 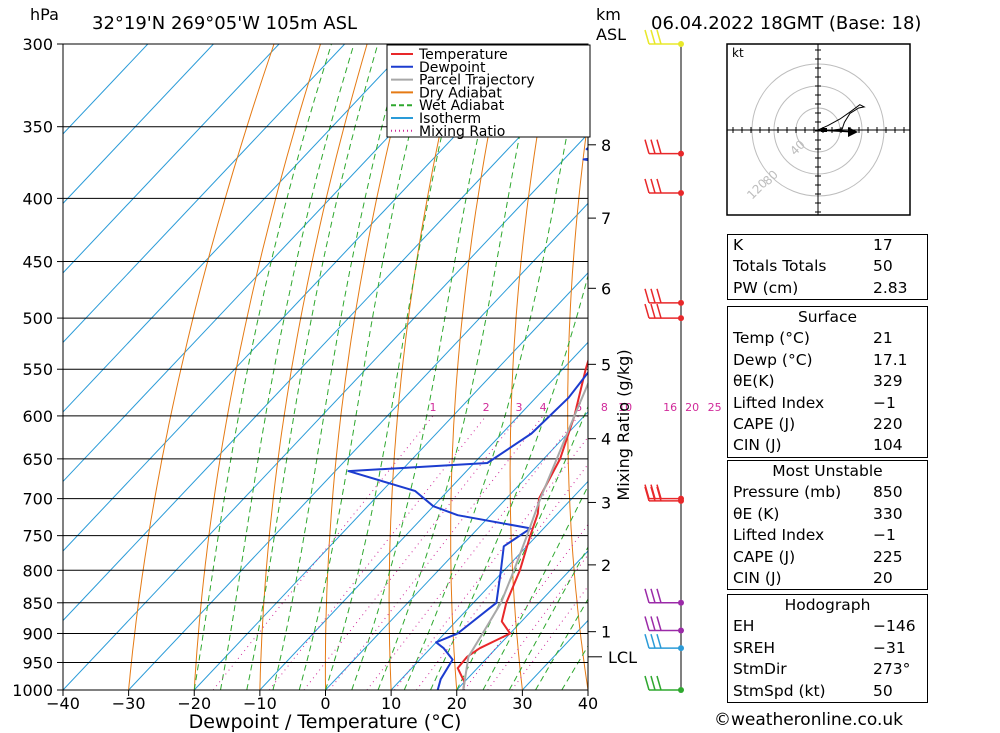 I want to click on row-label: SREH, so click(x=754, y=647).